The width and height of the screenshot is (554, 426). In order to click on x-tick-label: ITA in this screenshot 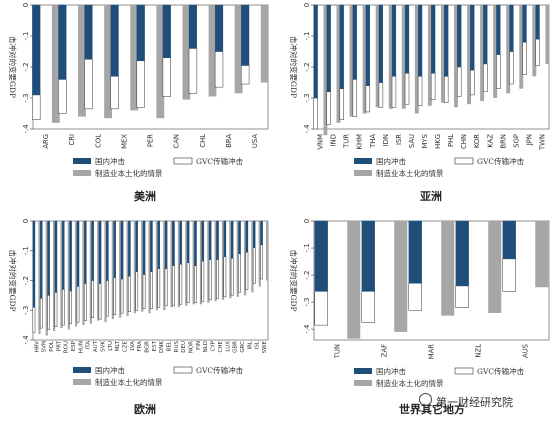, I will do `click(89, 345)`.